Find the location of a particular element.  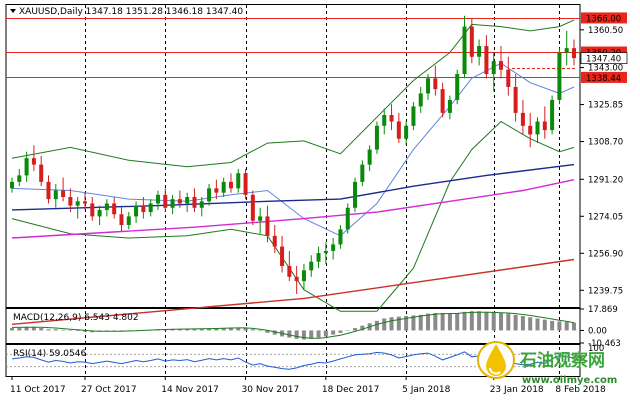

oil-drop-logo is located at coordinates (496, 360).